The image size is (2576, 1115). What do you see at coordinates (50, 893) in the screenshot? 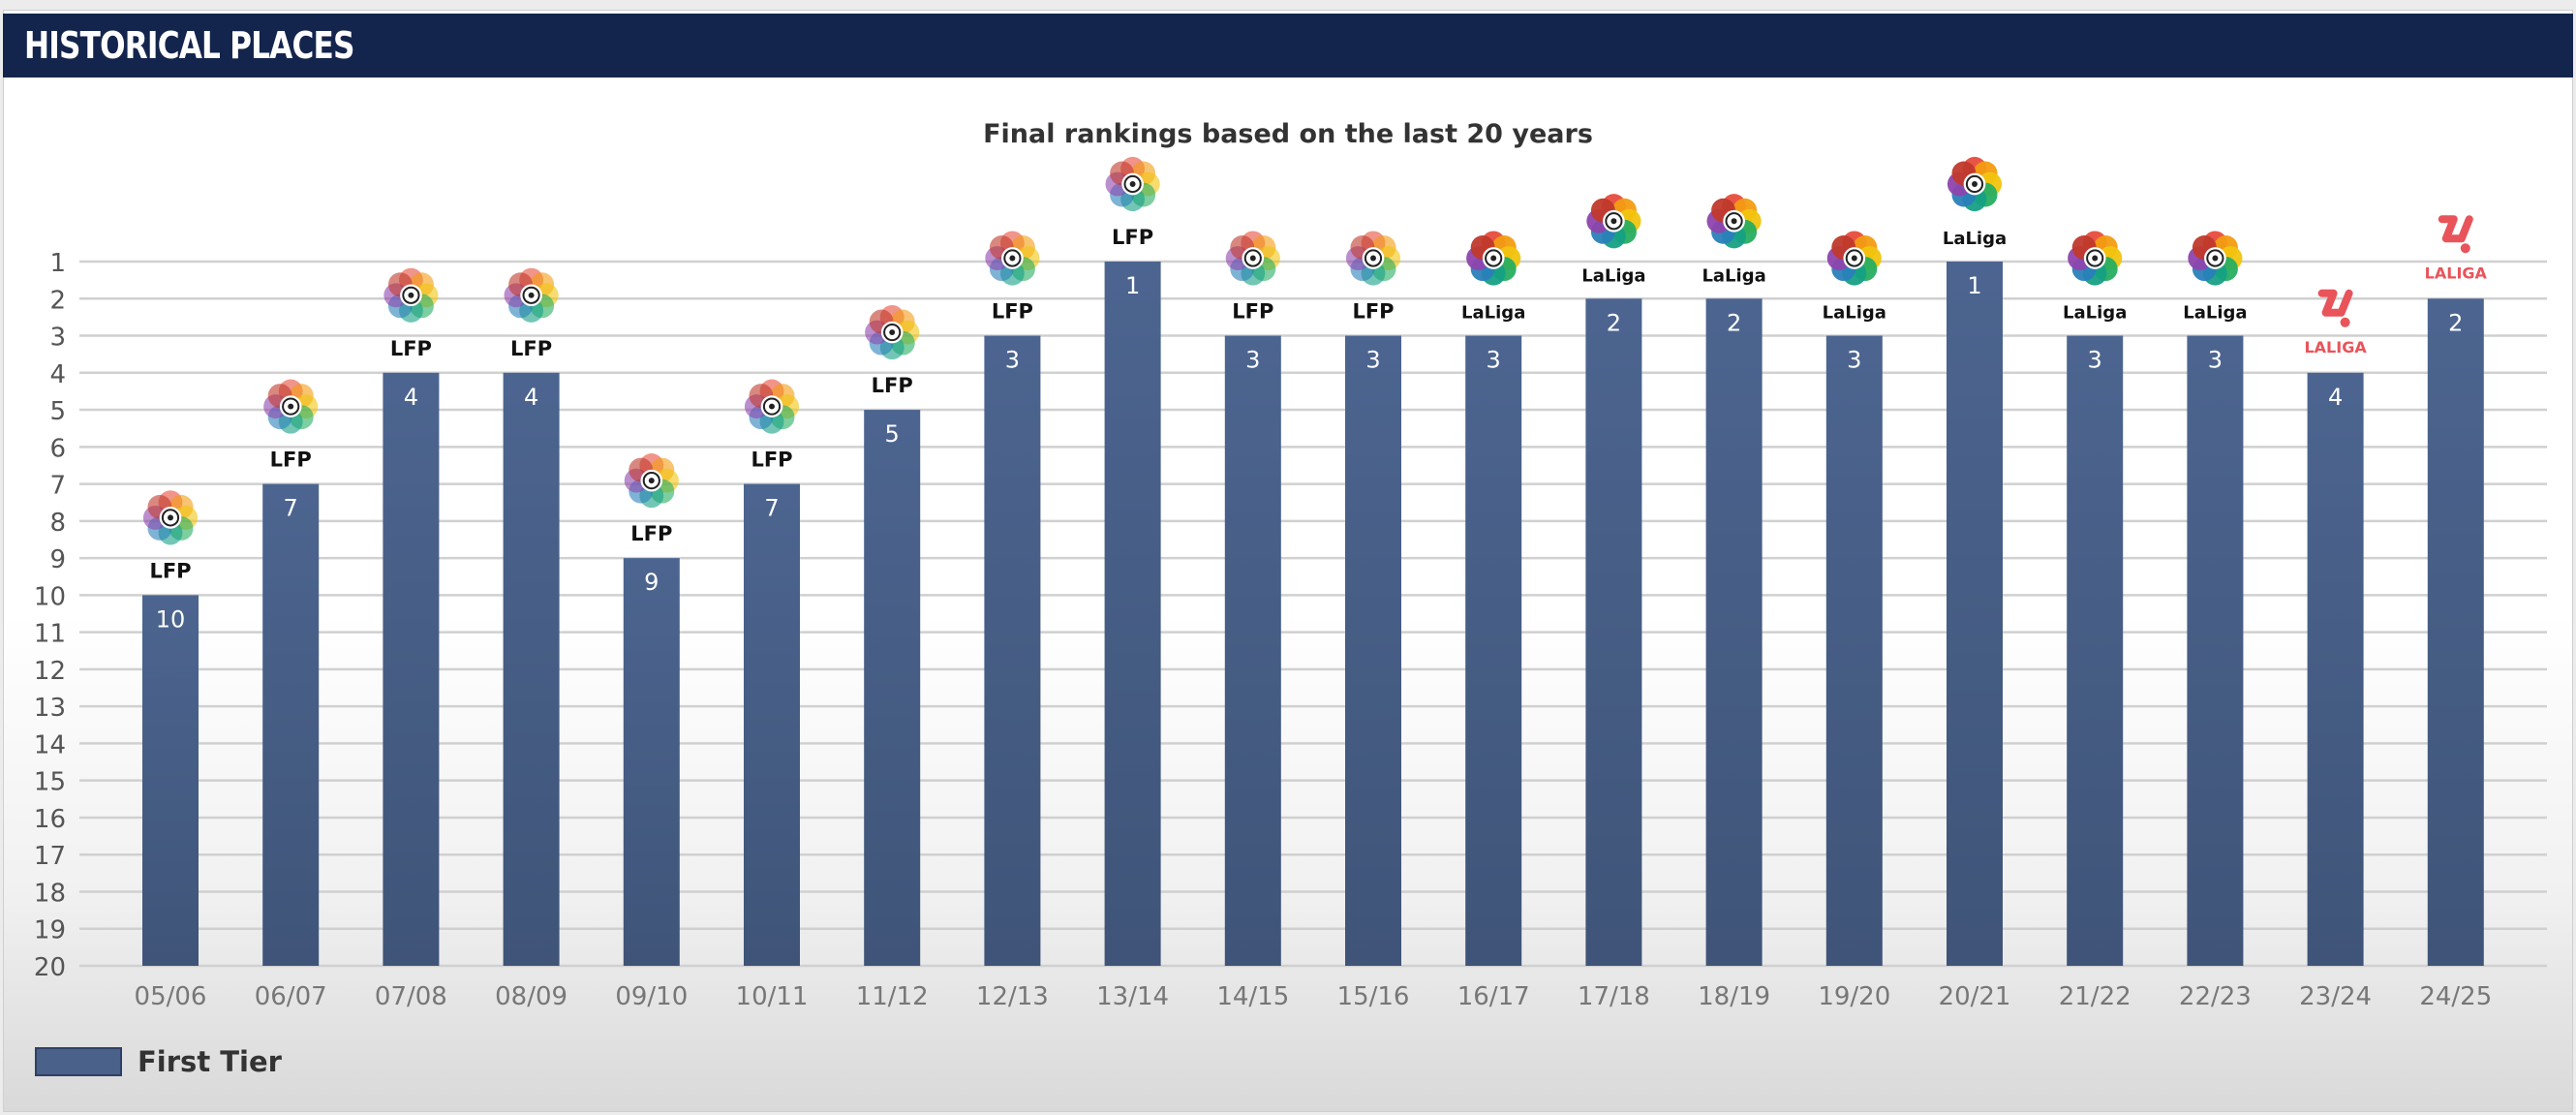
I see `y-tick-label: 18` at bounding box center [50, 893].